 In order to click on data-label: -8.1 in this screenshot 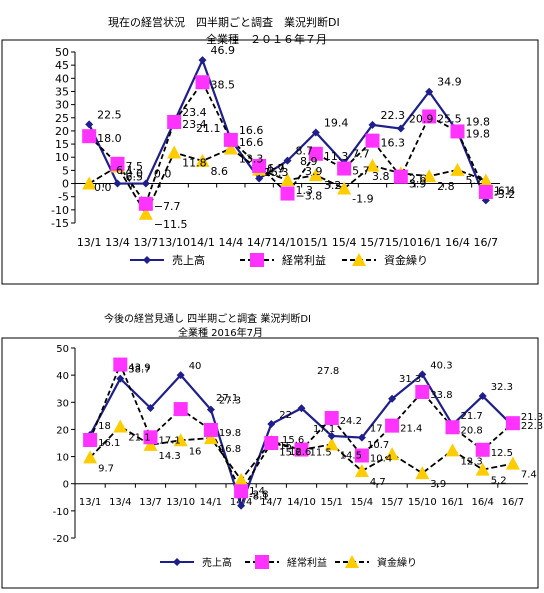, I will do `click(259, 497)`.